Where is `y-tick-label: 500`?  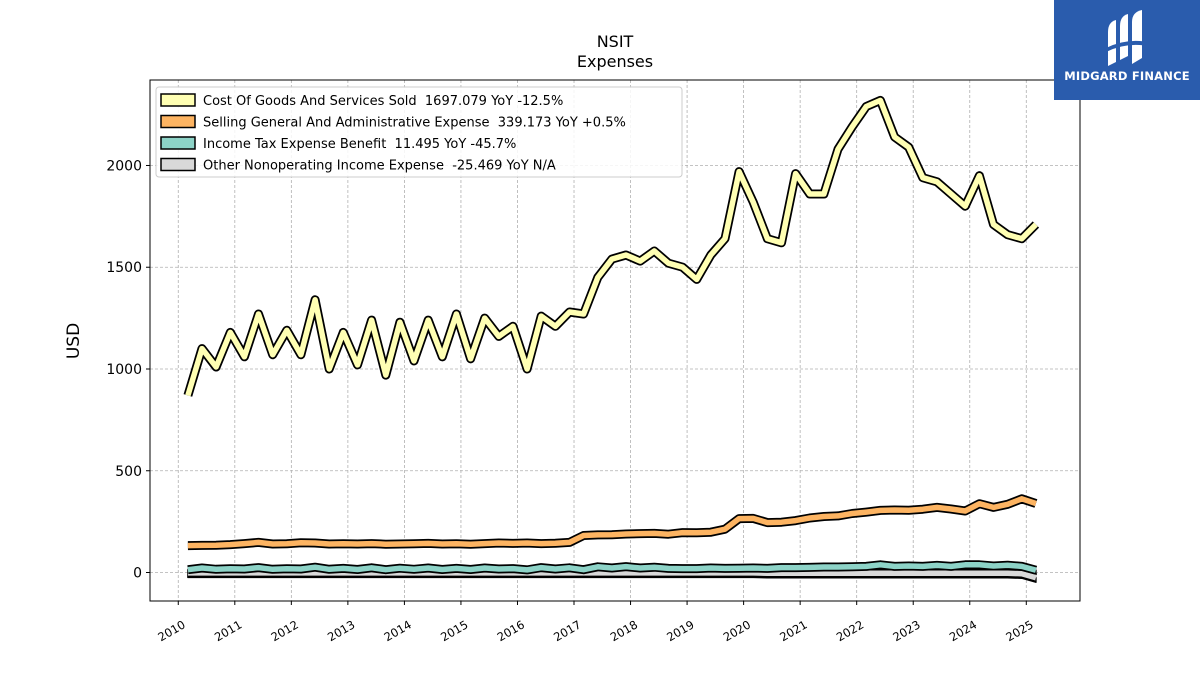 y-tick-label: 500 is located at coordinates (128, 472).